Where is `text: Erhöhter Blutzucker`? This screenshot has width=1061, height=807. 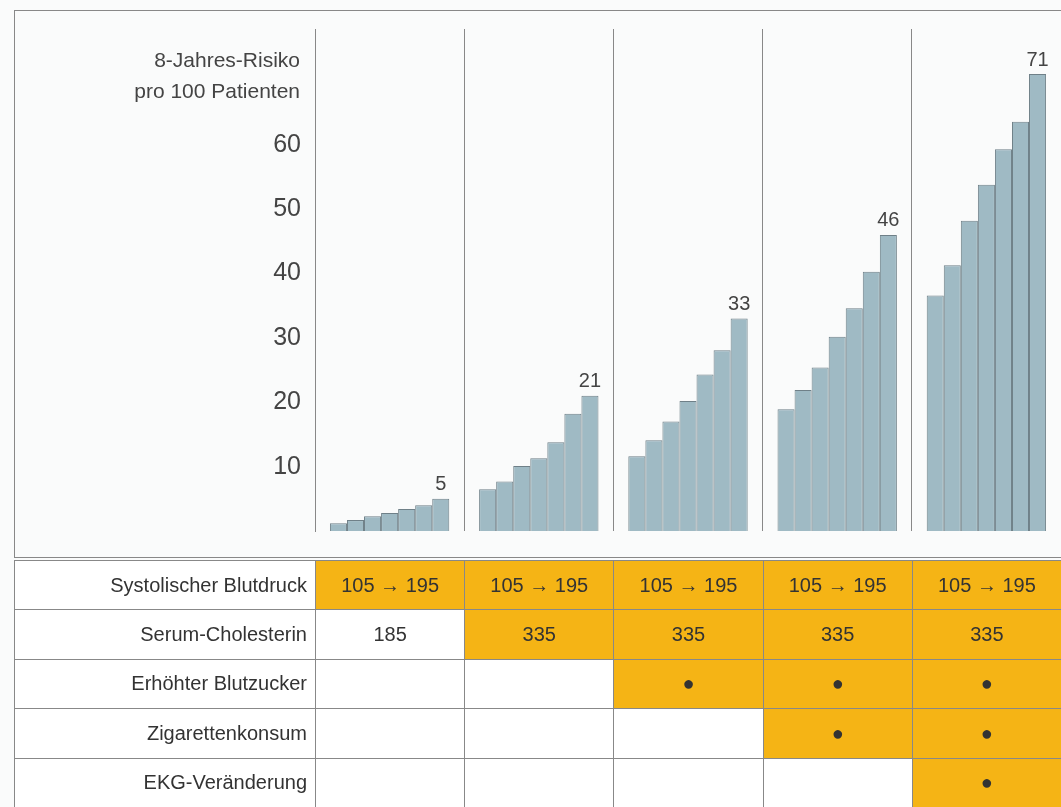 text: Erhöhter Blutzucker is located at coordinates (165, 684).